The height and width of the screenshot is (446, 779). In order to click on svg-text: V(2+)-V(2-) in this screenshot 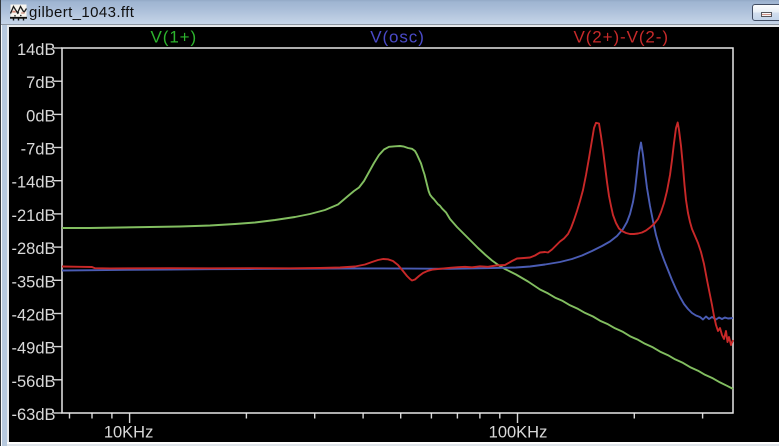, I will do `click(621, 37)`.